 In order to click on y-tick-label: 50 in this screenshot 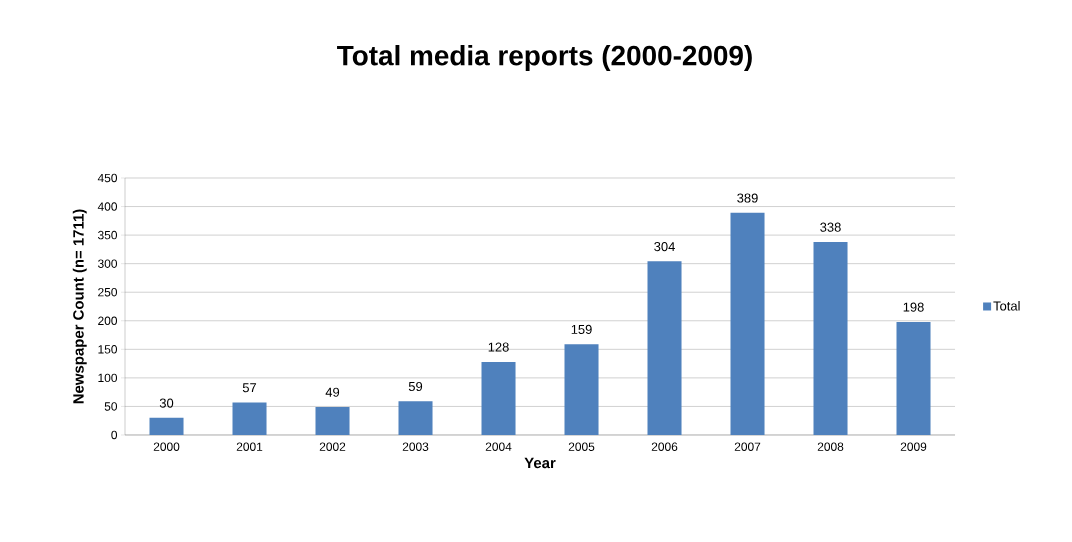, I will do `click(111, 406)`.